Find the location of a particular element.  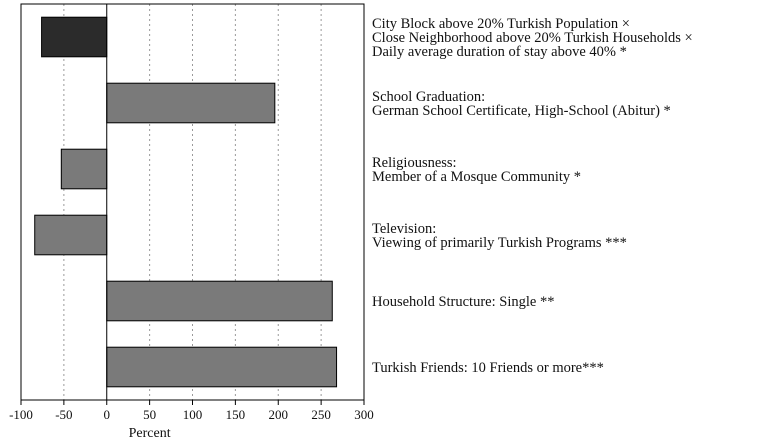

x-tick-label-5: 150 is located at coordinates (236, 414).